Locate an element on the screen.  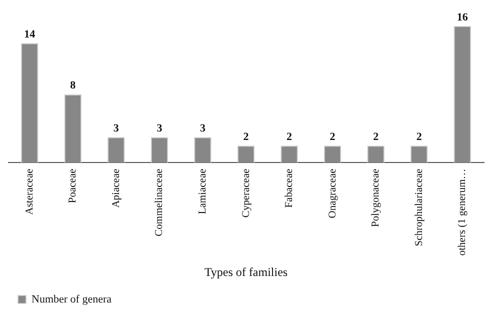
data-label: 16 is located at coordinates (462, 17).